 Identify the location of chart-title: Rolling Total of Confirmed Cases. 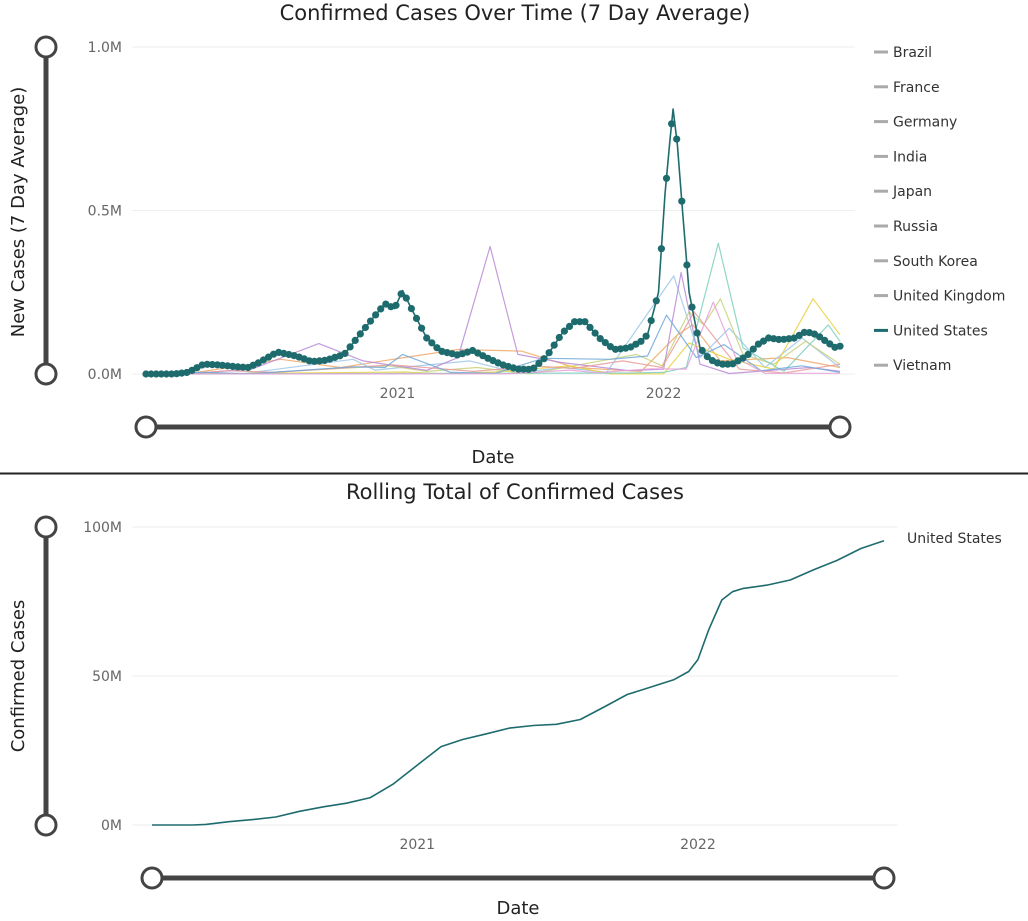
(515, 492).